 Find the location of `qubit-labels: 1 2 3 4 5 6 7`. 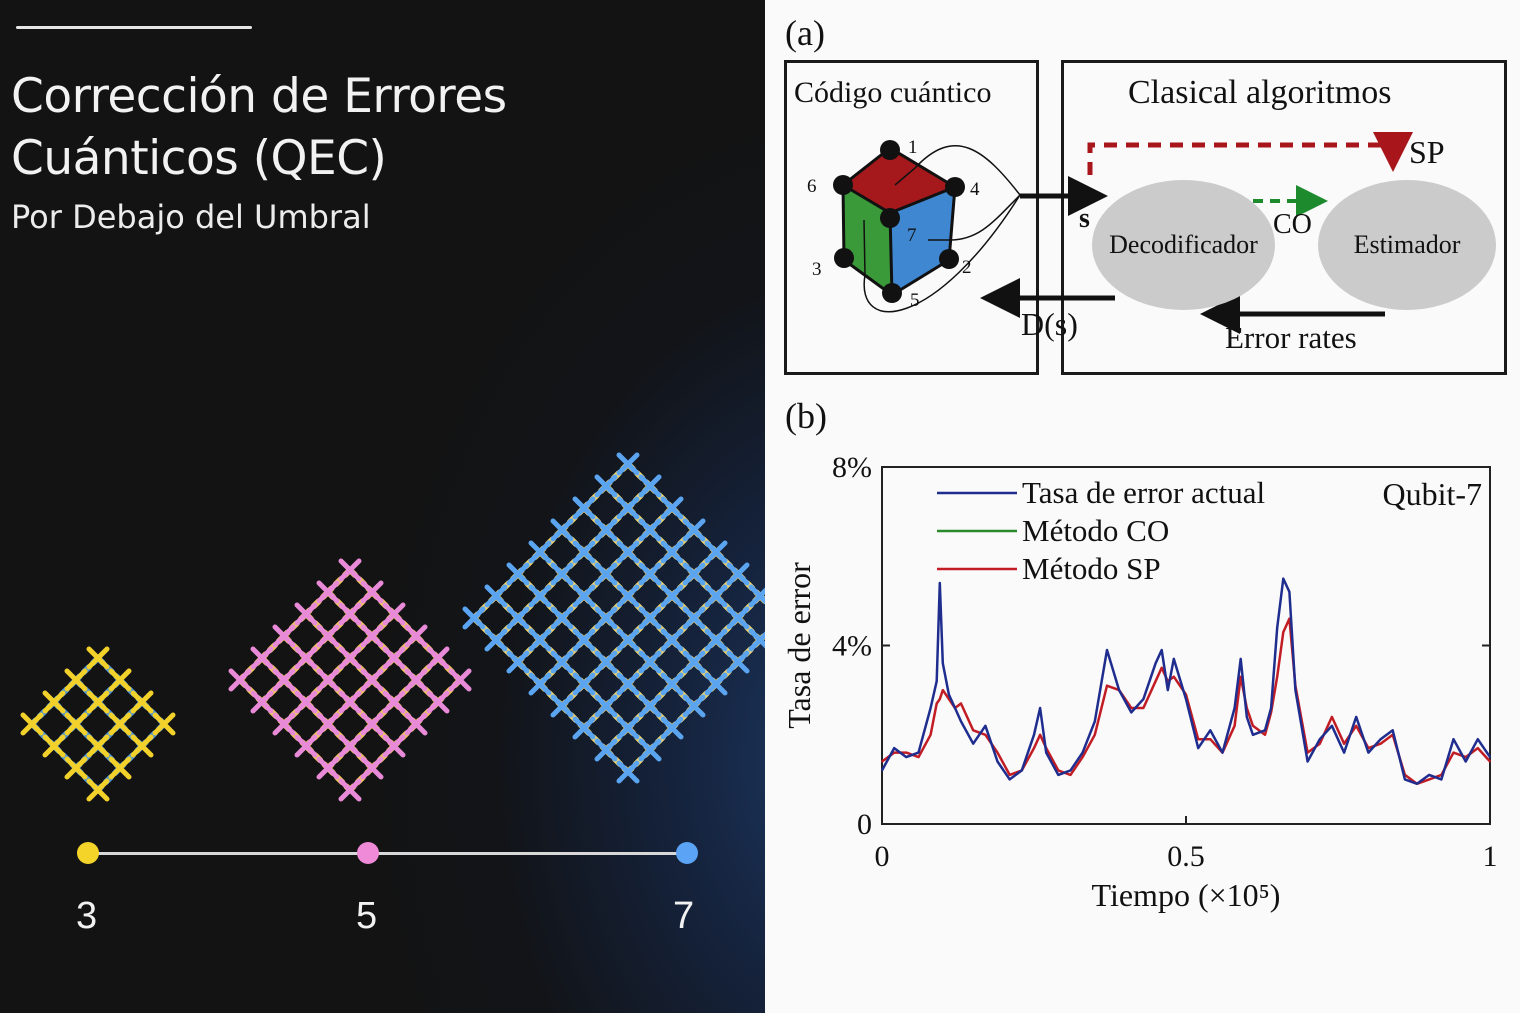

qubit-labels: 1 2 3 4 5 6 7 is located at coordinates (893, 224).